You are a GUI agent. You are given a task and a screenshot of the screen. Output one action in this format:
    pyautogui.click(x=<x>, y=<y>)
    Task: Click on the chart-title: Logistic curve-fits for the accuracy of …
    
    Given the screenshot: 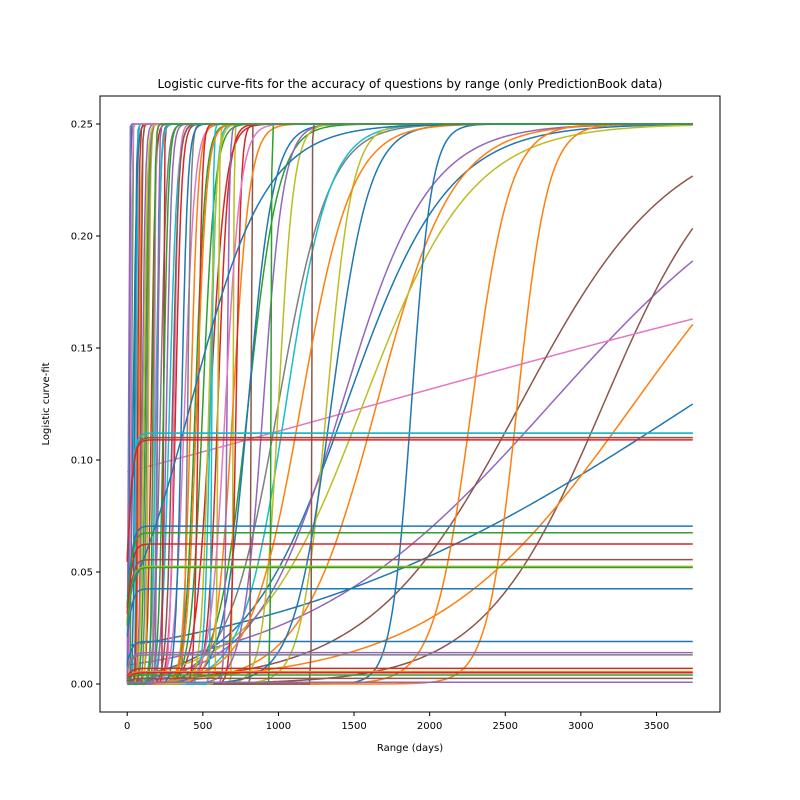 What is the action you would take?
    pyautogui.click(x=410, y=84)
    